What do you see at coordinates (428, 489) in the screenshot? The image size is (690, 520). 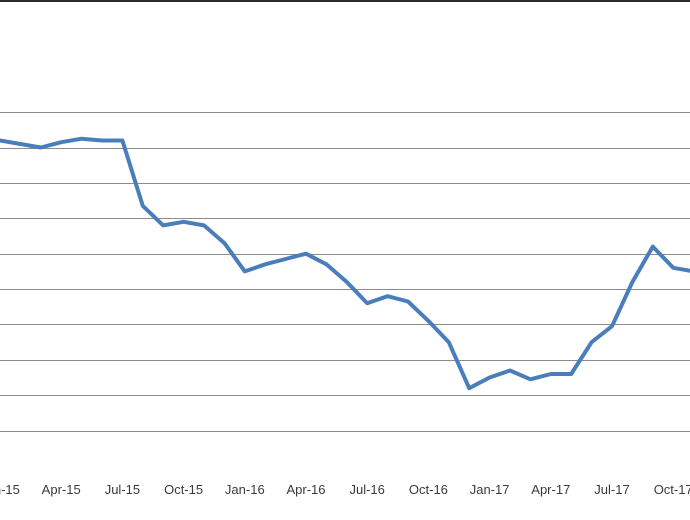 I see `x-tick-label: Oct-16` at bounding box center [428, 489].